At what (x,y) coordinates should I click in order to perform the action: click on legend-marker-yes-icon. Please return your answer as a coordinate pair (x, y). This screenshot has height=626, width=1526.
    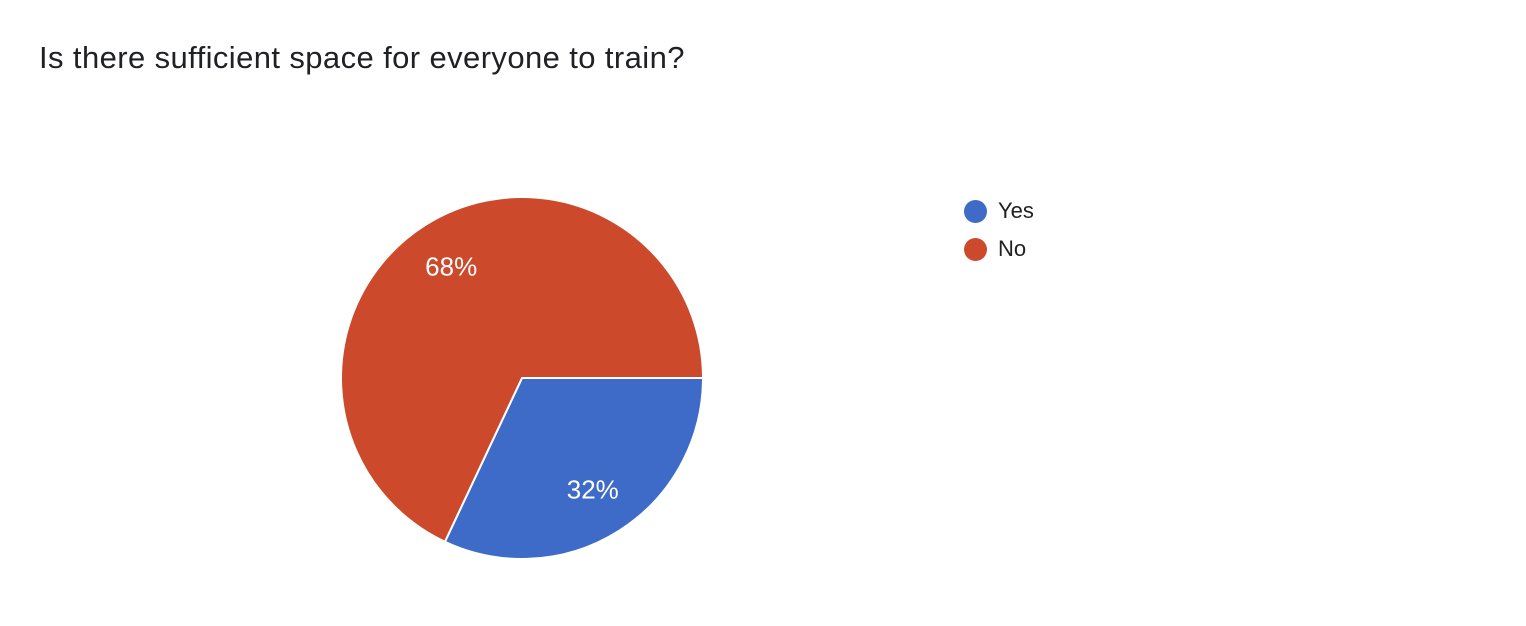
    Looking at the image, I should click on (975, 211).